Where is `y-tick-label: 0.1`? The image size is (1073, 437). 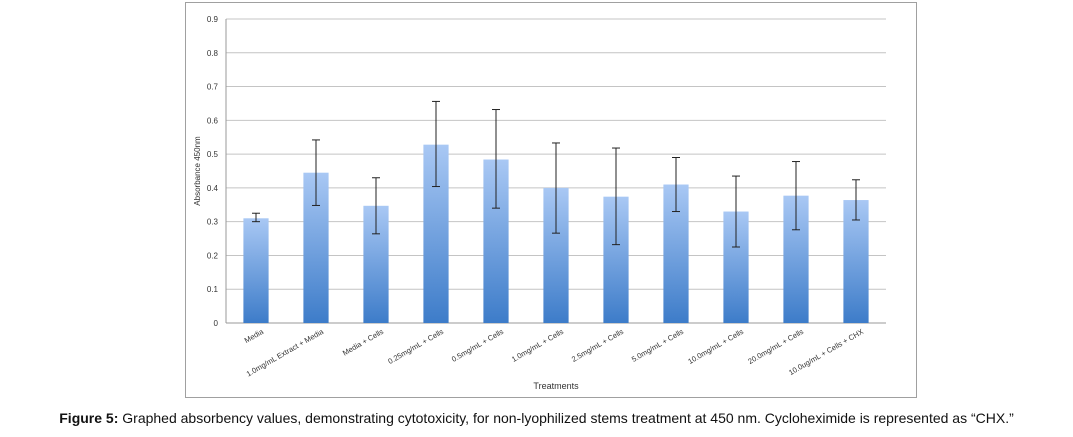 y-tick-label: 0.1 is located at coordinates (213, 289).